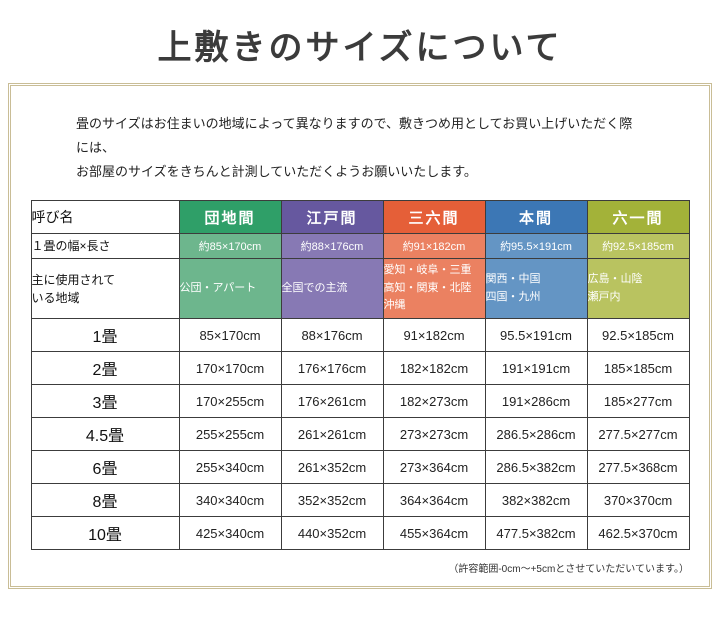 This screenshot has width=720, height=621. I want to click on data-cell: 85×170cm, so click(230, 335).